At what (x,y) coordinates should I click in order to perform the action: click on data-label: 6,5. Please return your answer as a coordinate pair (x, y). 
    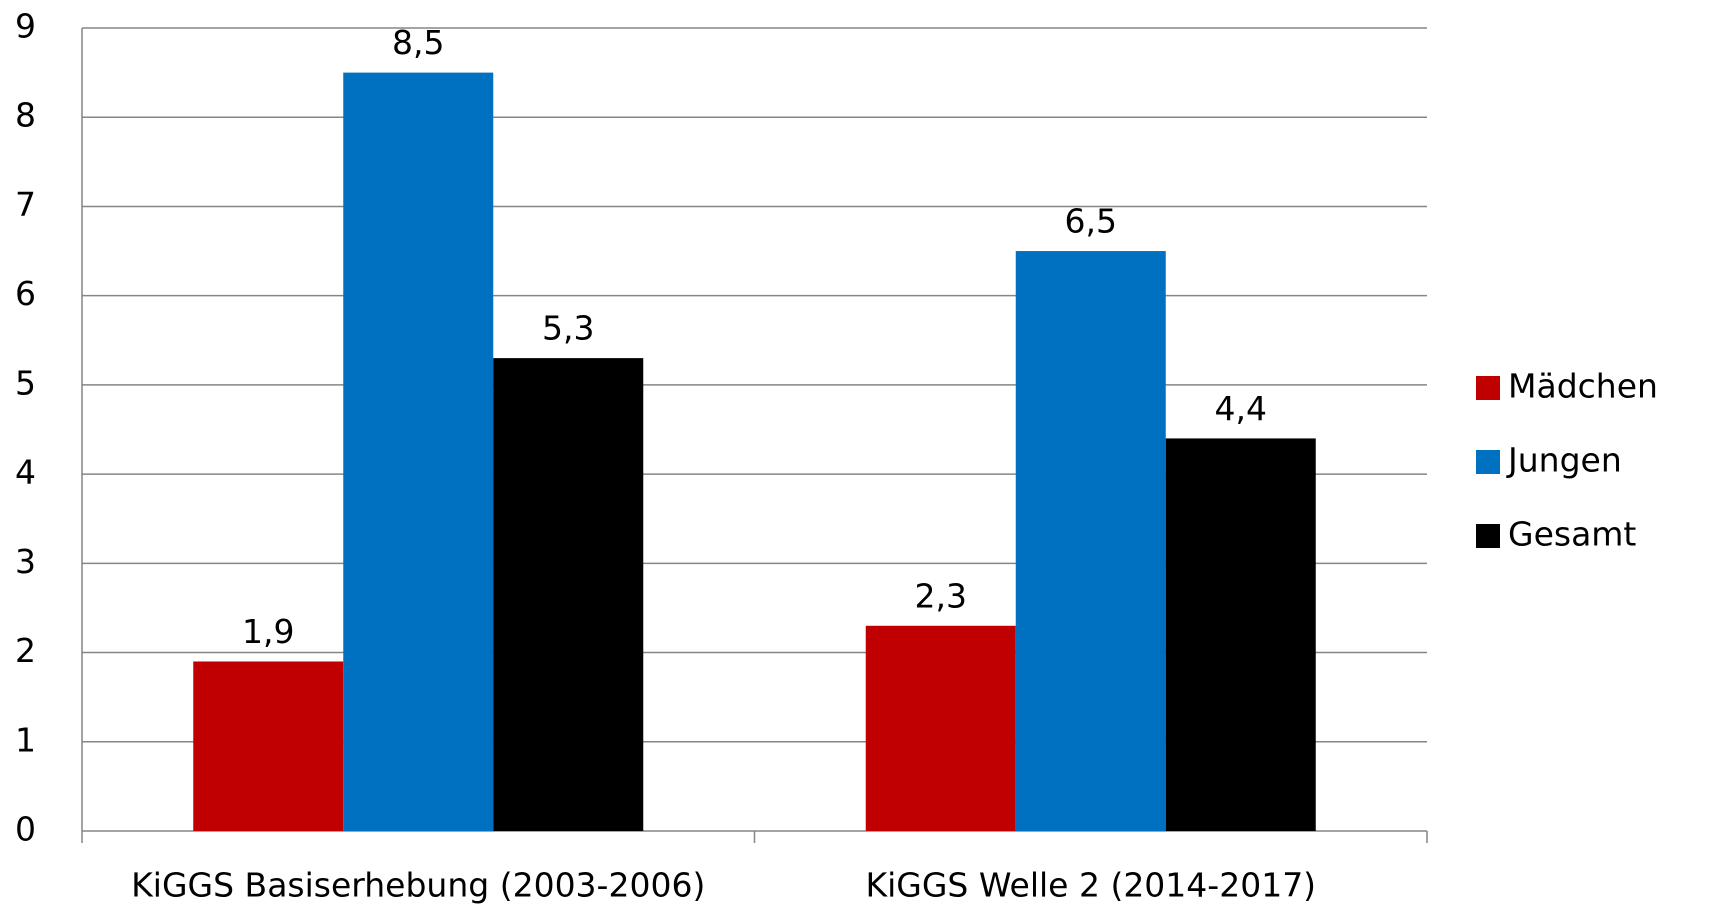
    Looking at the image, I should click on (1091, 221).